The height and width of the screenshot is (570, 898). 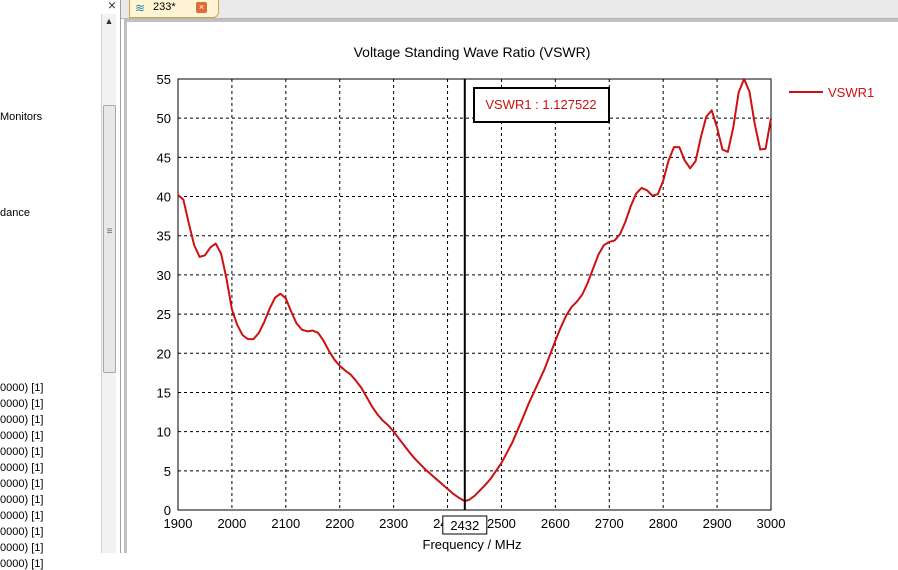 I want to click on tab-close-icon: ×, so click(x=201, y=7).